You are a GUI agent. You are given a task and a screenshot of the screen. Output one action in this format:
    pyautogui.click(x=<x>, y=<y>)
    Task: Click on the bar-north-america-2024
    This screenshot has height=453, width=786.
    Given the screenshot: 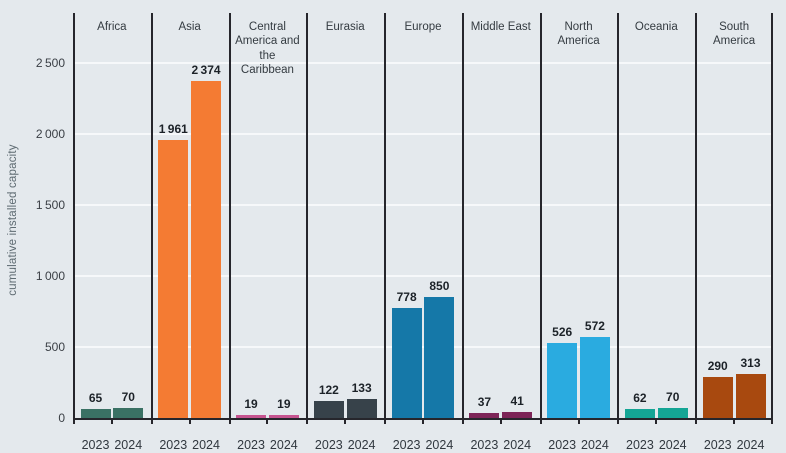 What is the action you would take?
    pyautogui.click(x=594, y=377)
    